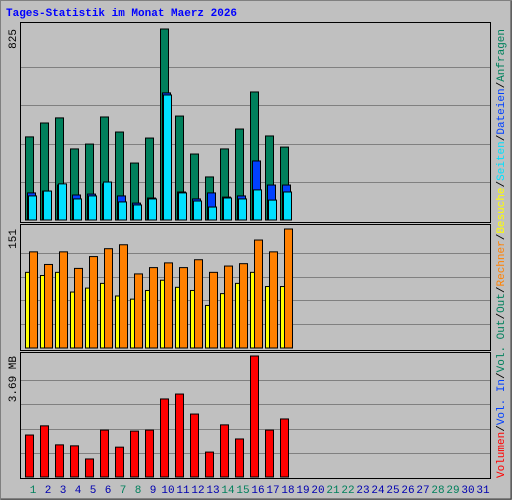 Image resolution: width=512 pixels, height=500 pixels. I want to click on x-tick-label: 11, so click(183, 491).